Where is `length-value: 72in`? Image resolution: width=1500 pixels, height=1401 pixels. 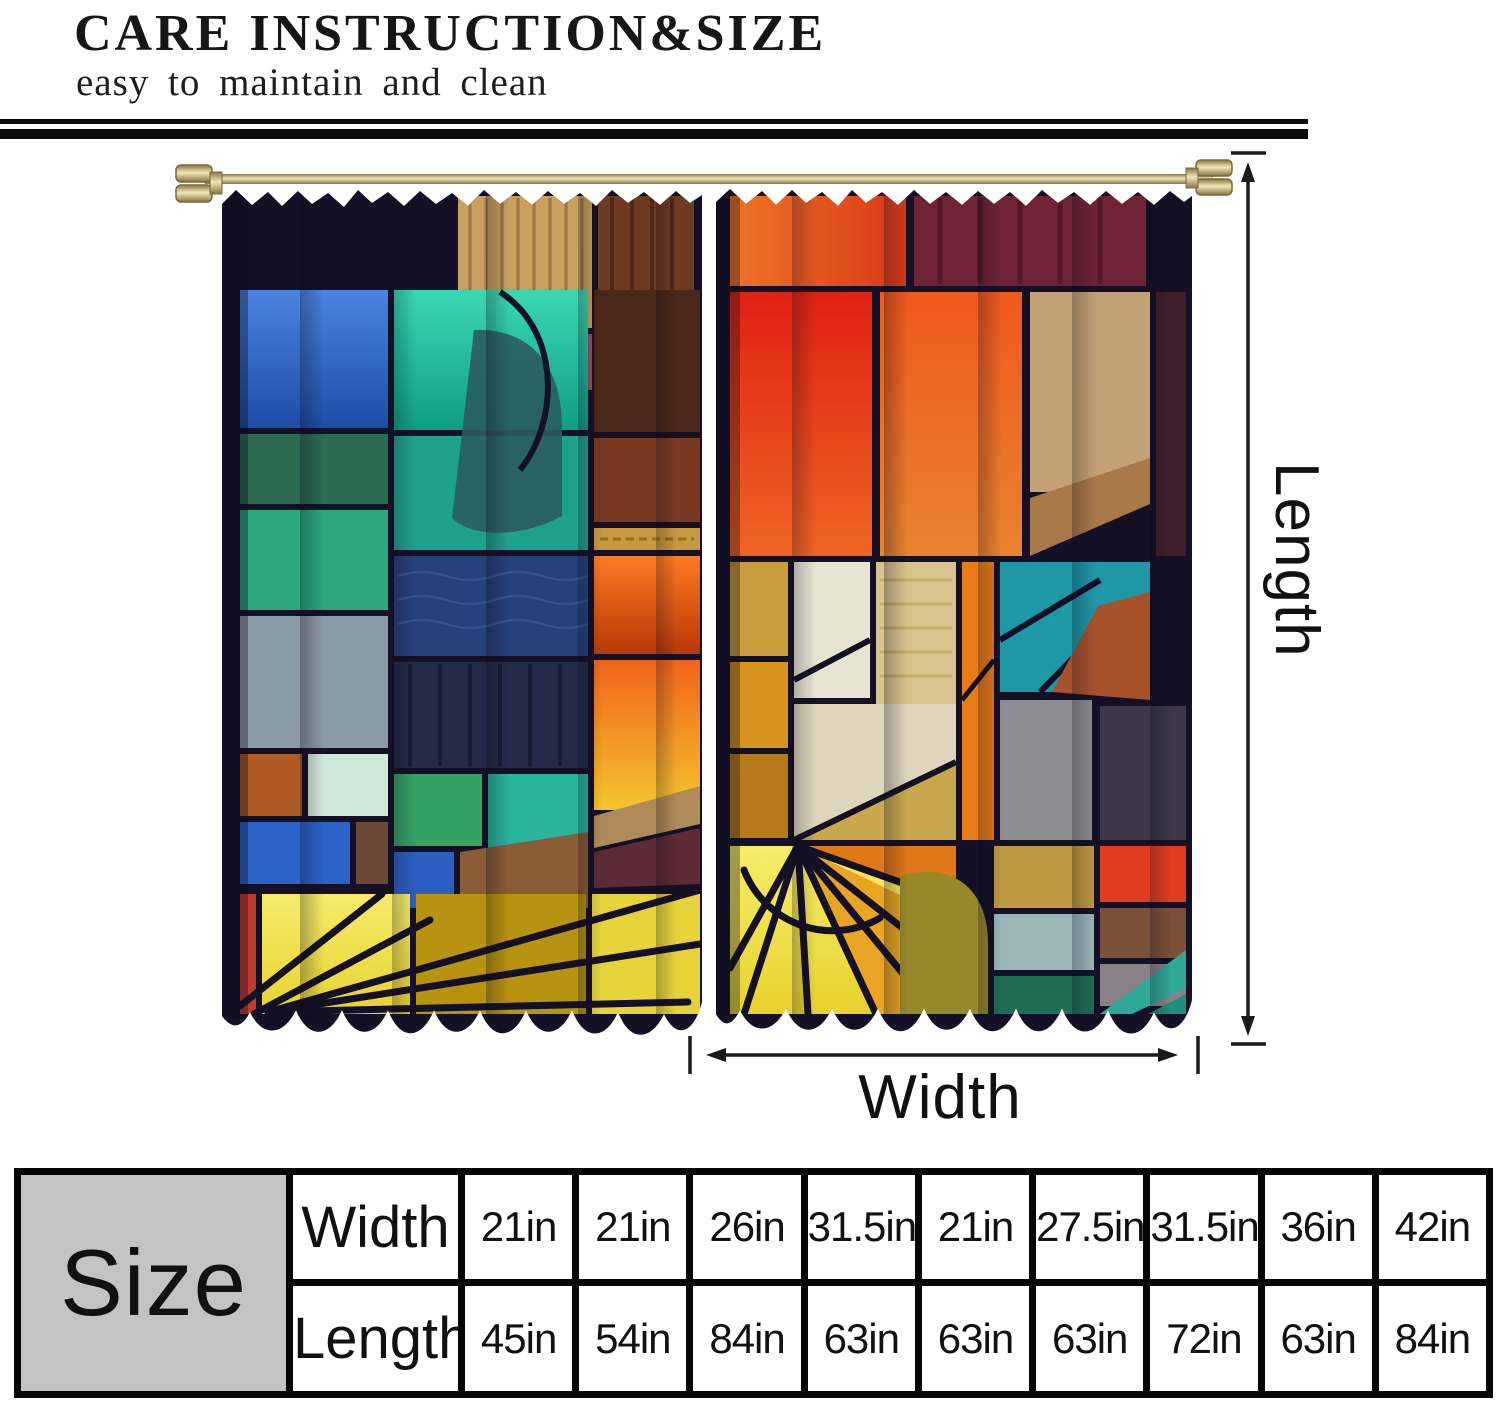
length-value: 72in is located at coordinates (1204, 1338).